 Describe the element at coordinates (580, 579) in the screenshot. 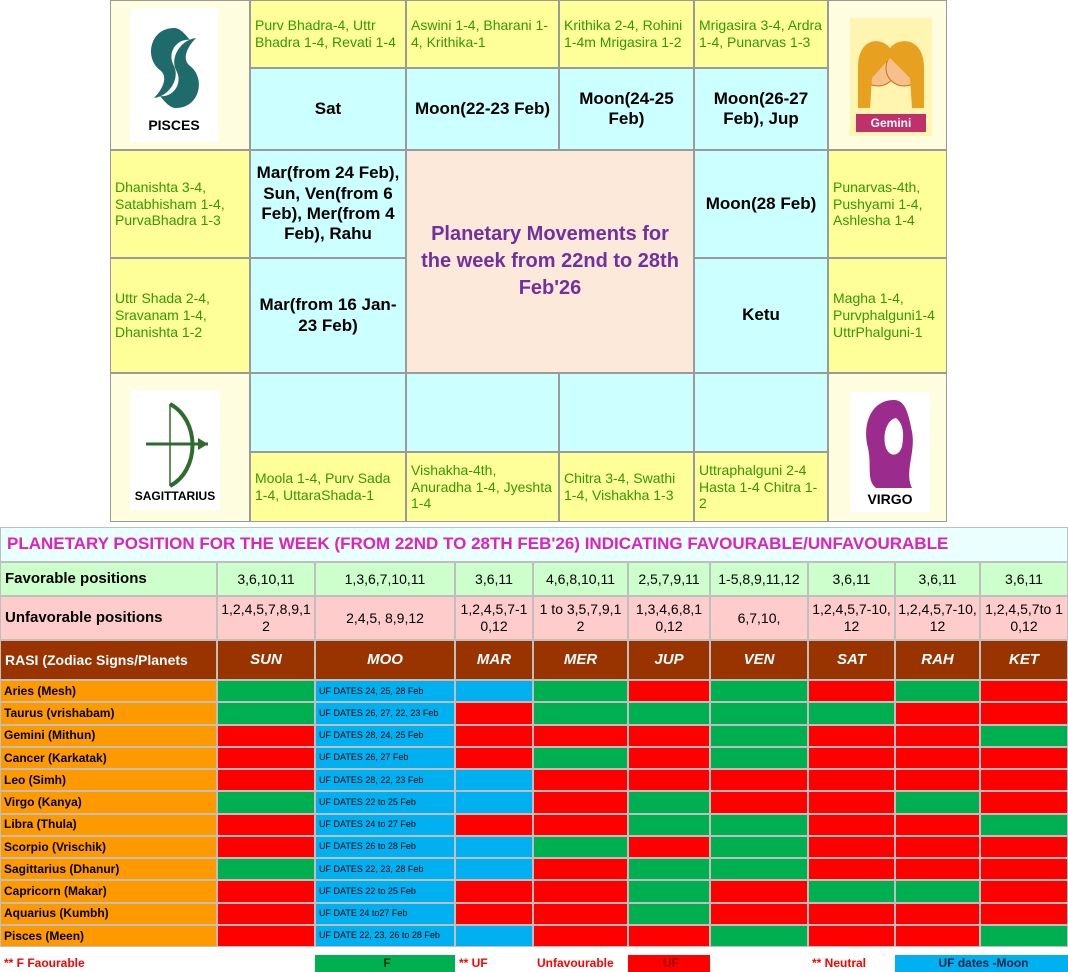

I see `favorable-cell: 4,6,8,10,11` at that location.